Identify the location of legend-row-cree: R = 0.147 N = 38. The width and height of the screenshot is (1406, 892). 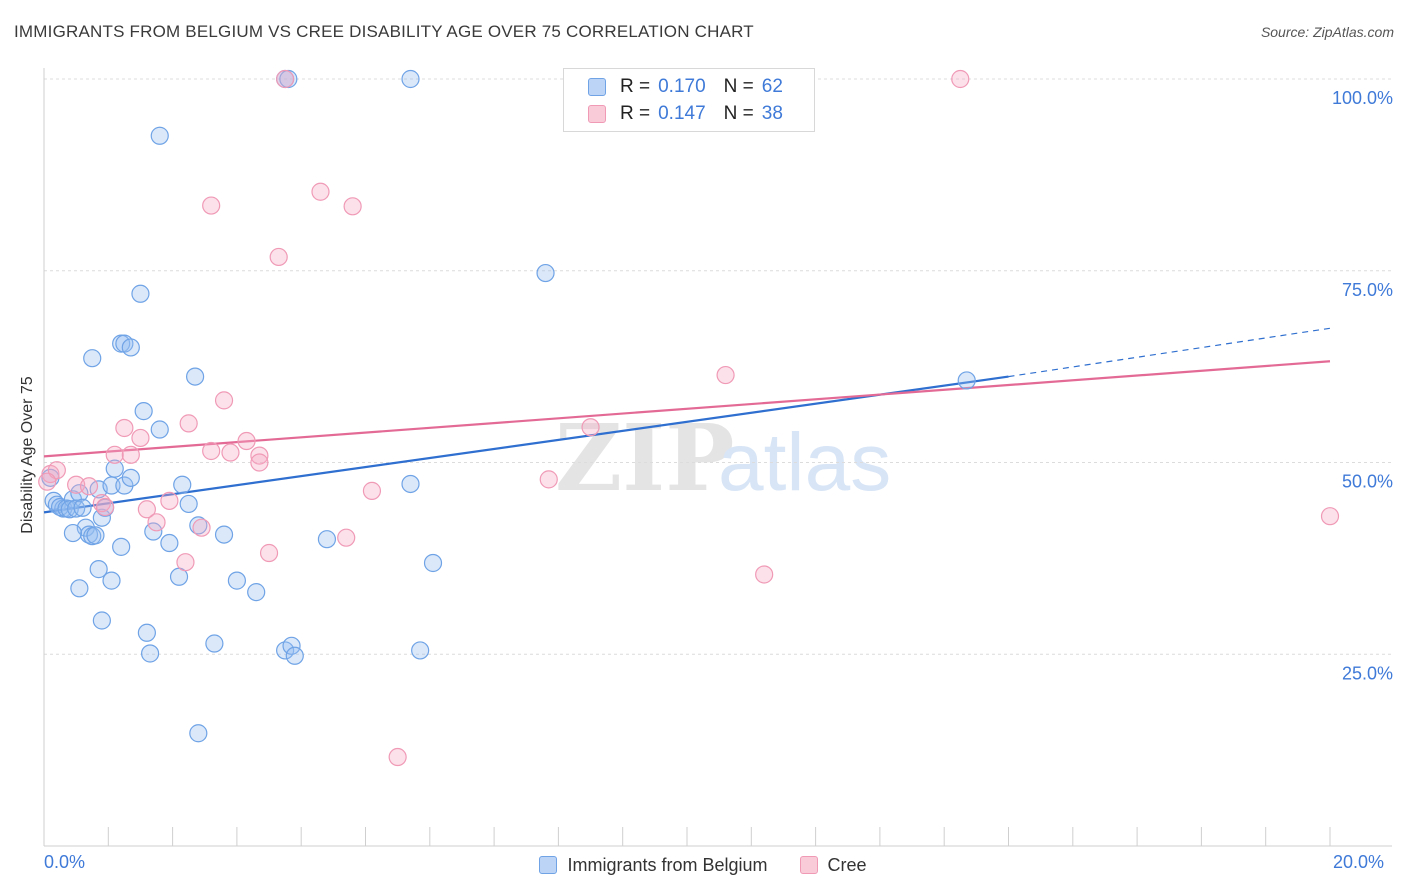
(685, 114).